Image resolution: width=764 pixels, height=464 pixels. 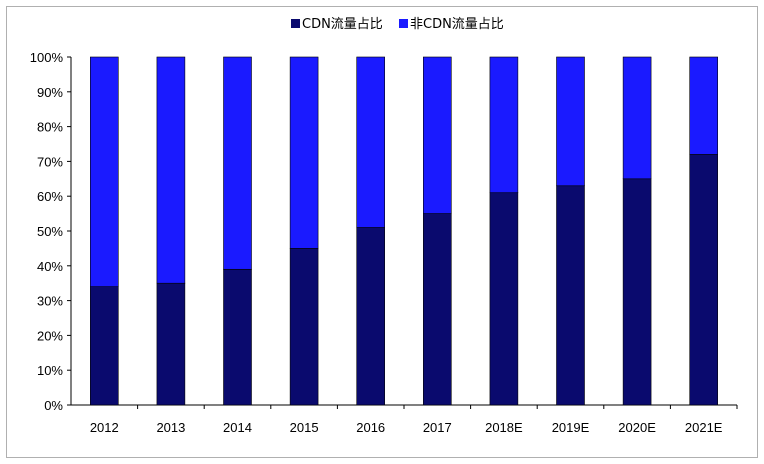 I want to click on y-axis-ticks: 0% 10% 20% 30% 40% 50% 60% 70% 80% 90% 100%, so click(x=50, y=231).